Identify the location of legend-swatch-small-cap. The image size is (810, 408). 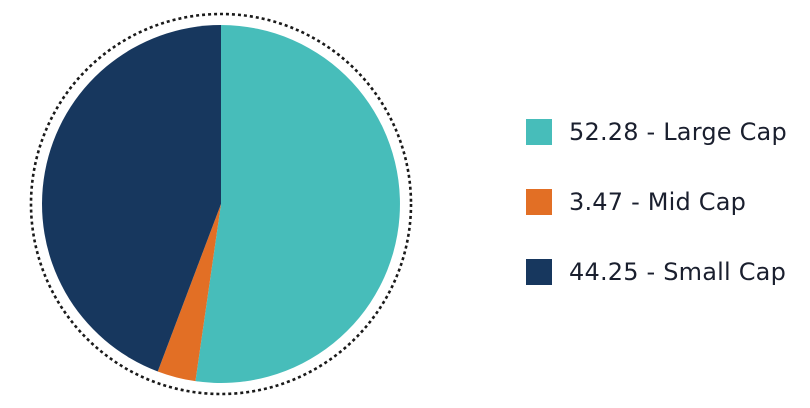
(539, 271).